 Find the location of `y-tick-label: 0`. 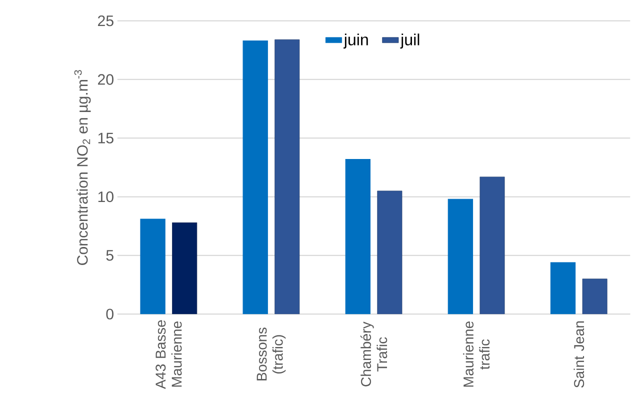

y-tick-label: 0 is located at coordinates (110, 314).